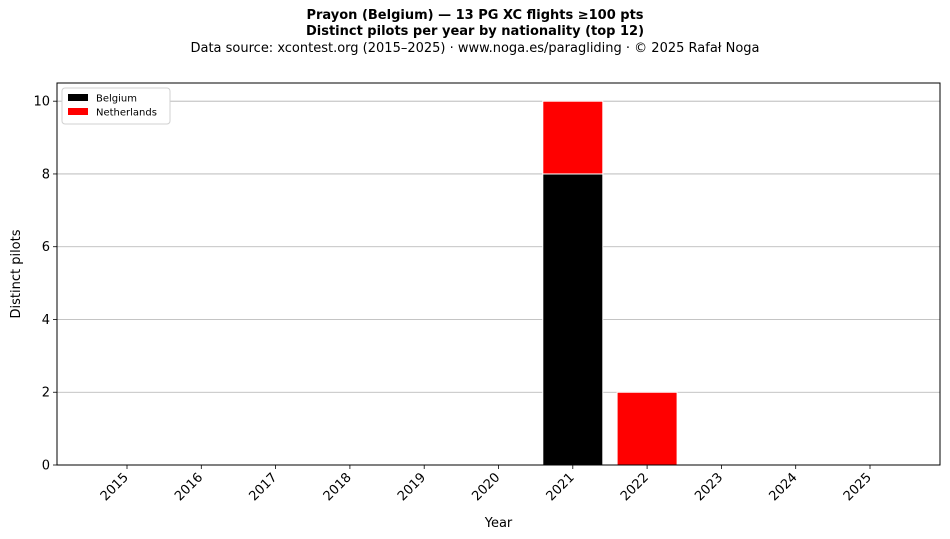 This screenshot has width=950, height=539. What do you see at coordinates (498, 523) in the screenshot?
I see `x-axis-label: Year` at bounding box center [498, 523].